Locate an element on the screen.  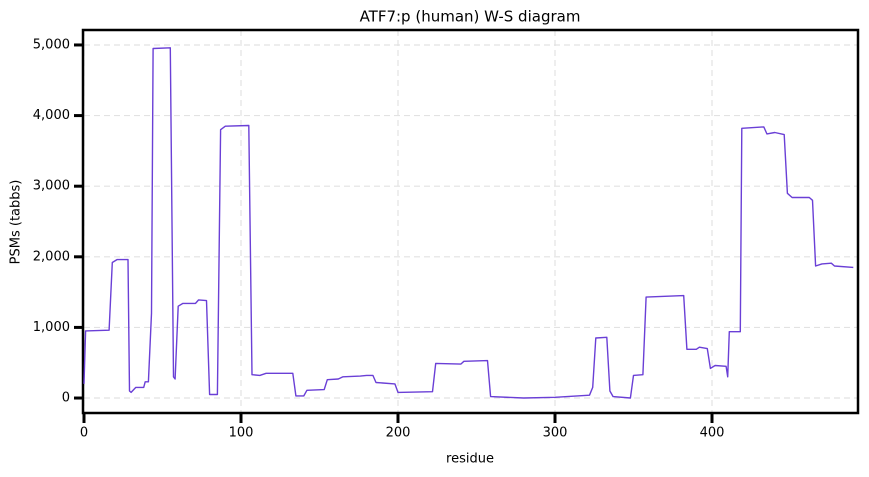
x-tick-label: 0 is located at coordinates (84, 433).